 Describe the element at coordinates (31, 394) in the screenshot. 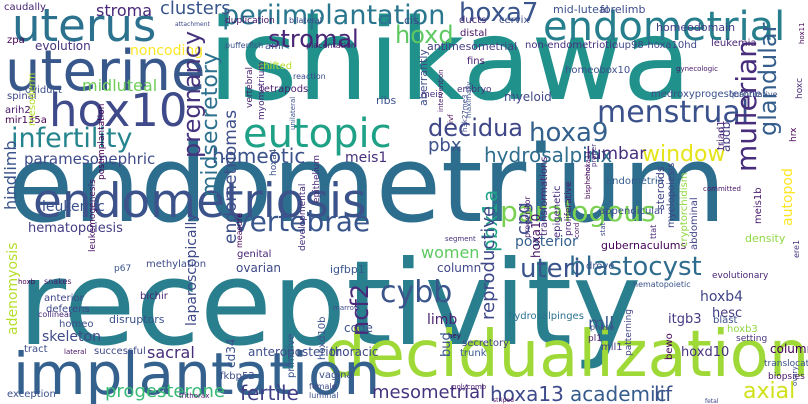

I see `word-exception: exception` at that location.